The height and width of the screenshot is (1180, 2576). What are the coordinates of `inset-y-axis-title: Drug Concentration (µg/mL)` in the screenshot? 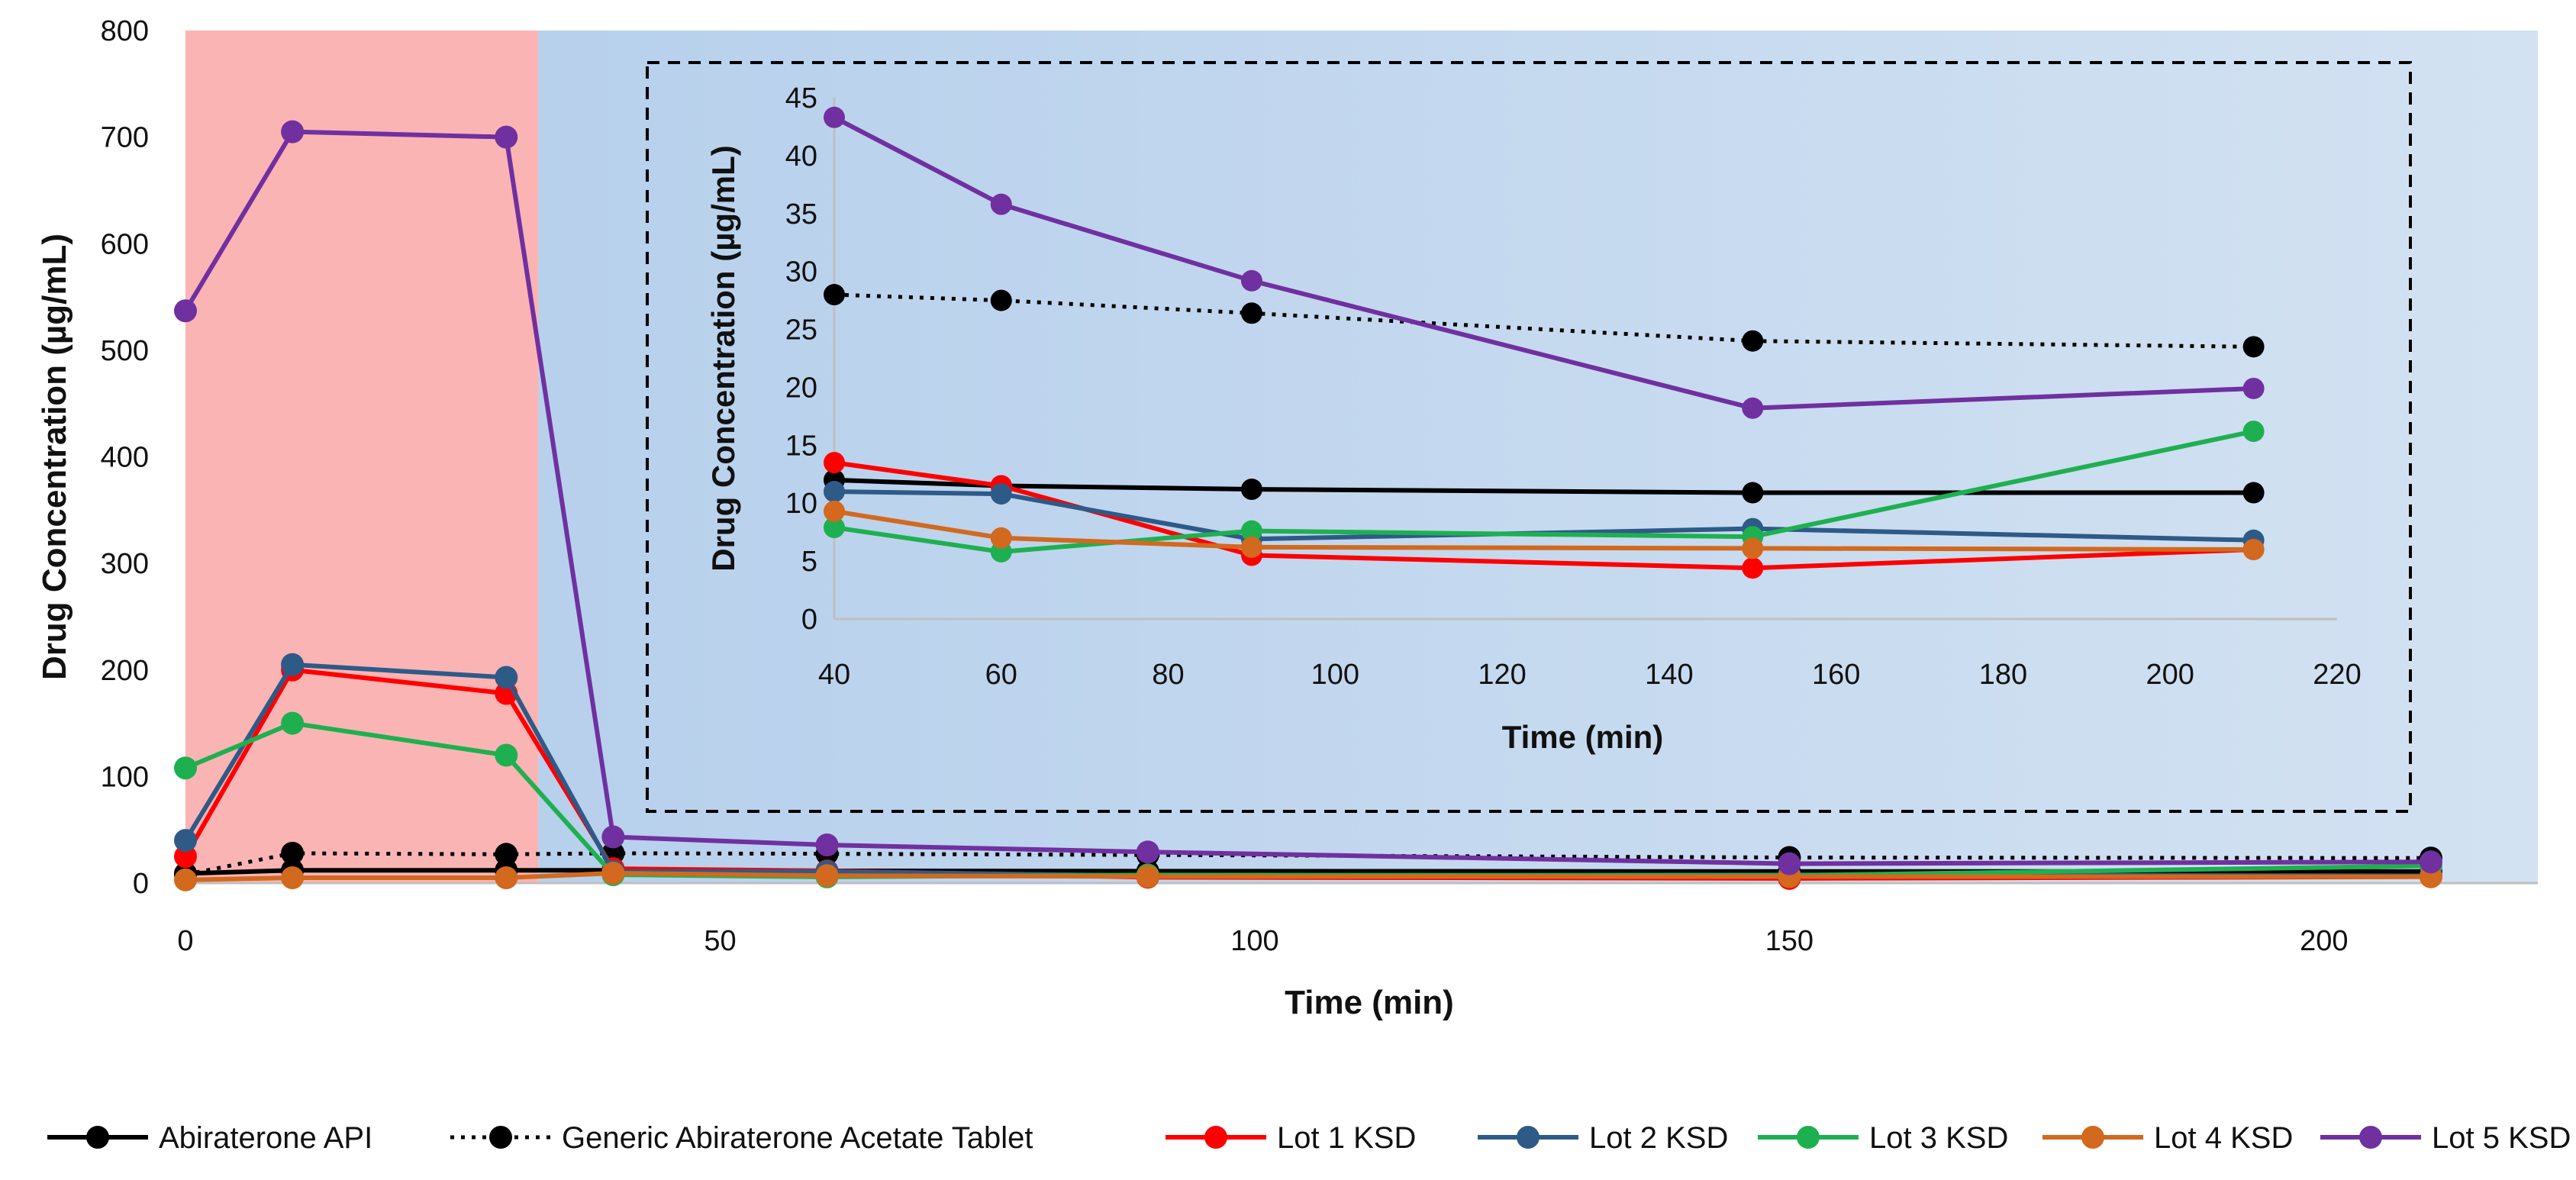 It's located at (723, 358).